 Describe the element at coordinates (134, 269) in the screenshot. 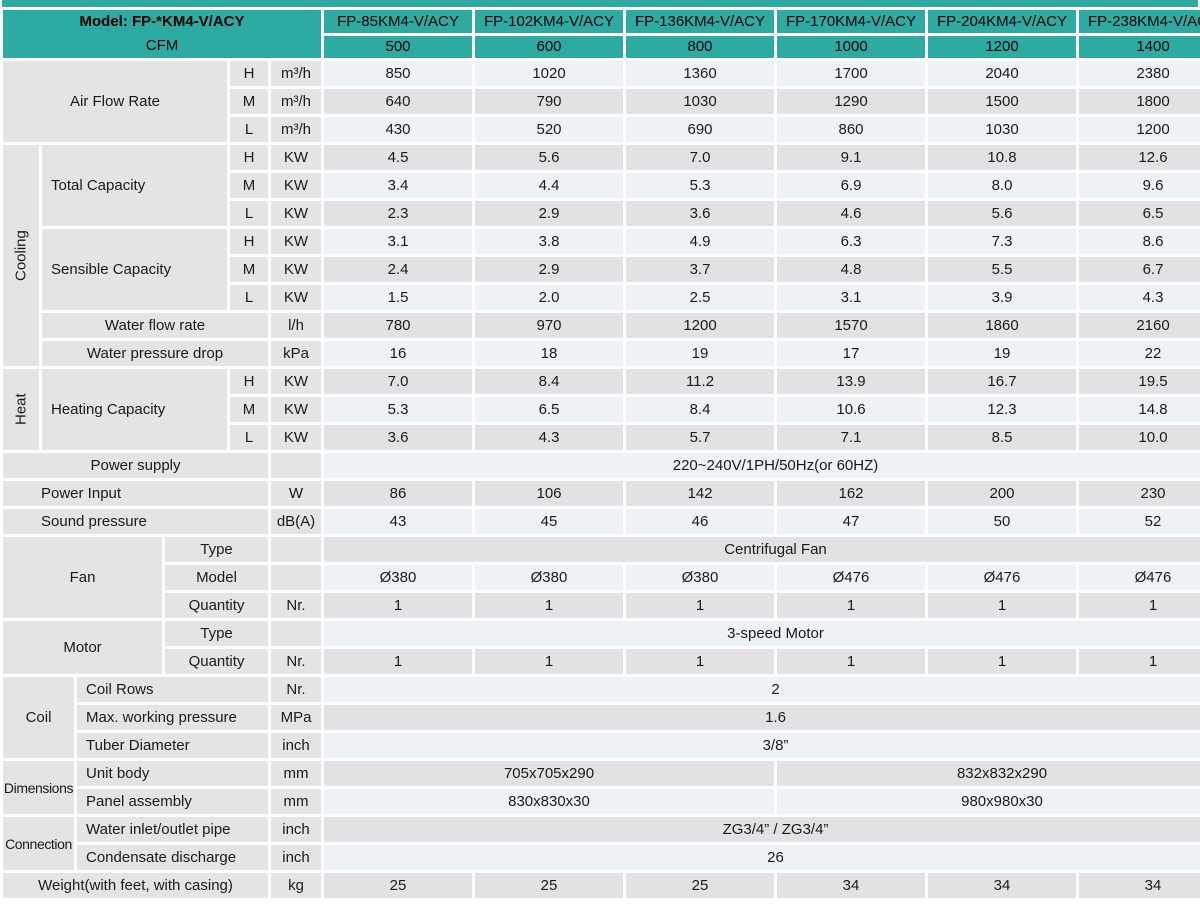

I see `row-label-sensible-capacity: Sensible Capacity` at that location.